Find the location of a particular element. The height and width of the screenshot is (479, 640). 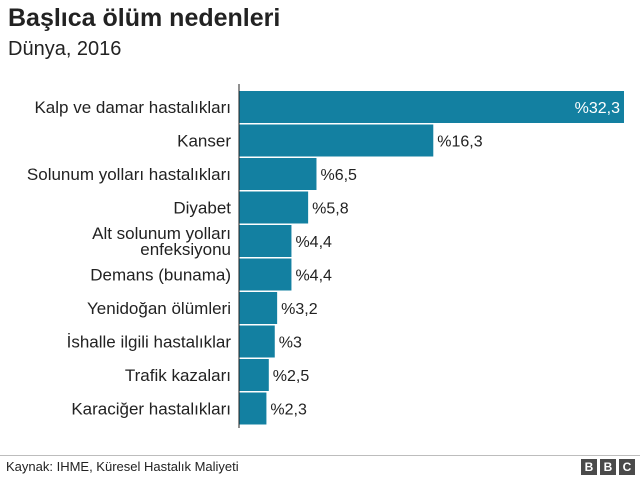

category-label: İshalle ilgili hastalıklar is located at coordinates (149, 342).